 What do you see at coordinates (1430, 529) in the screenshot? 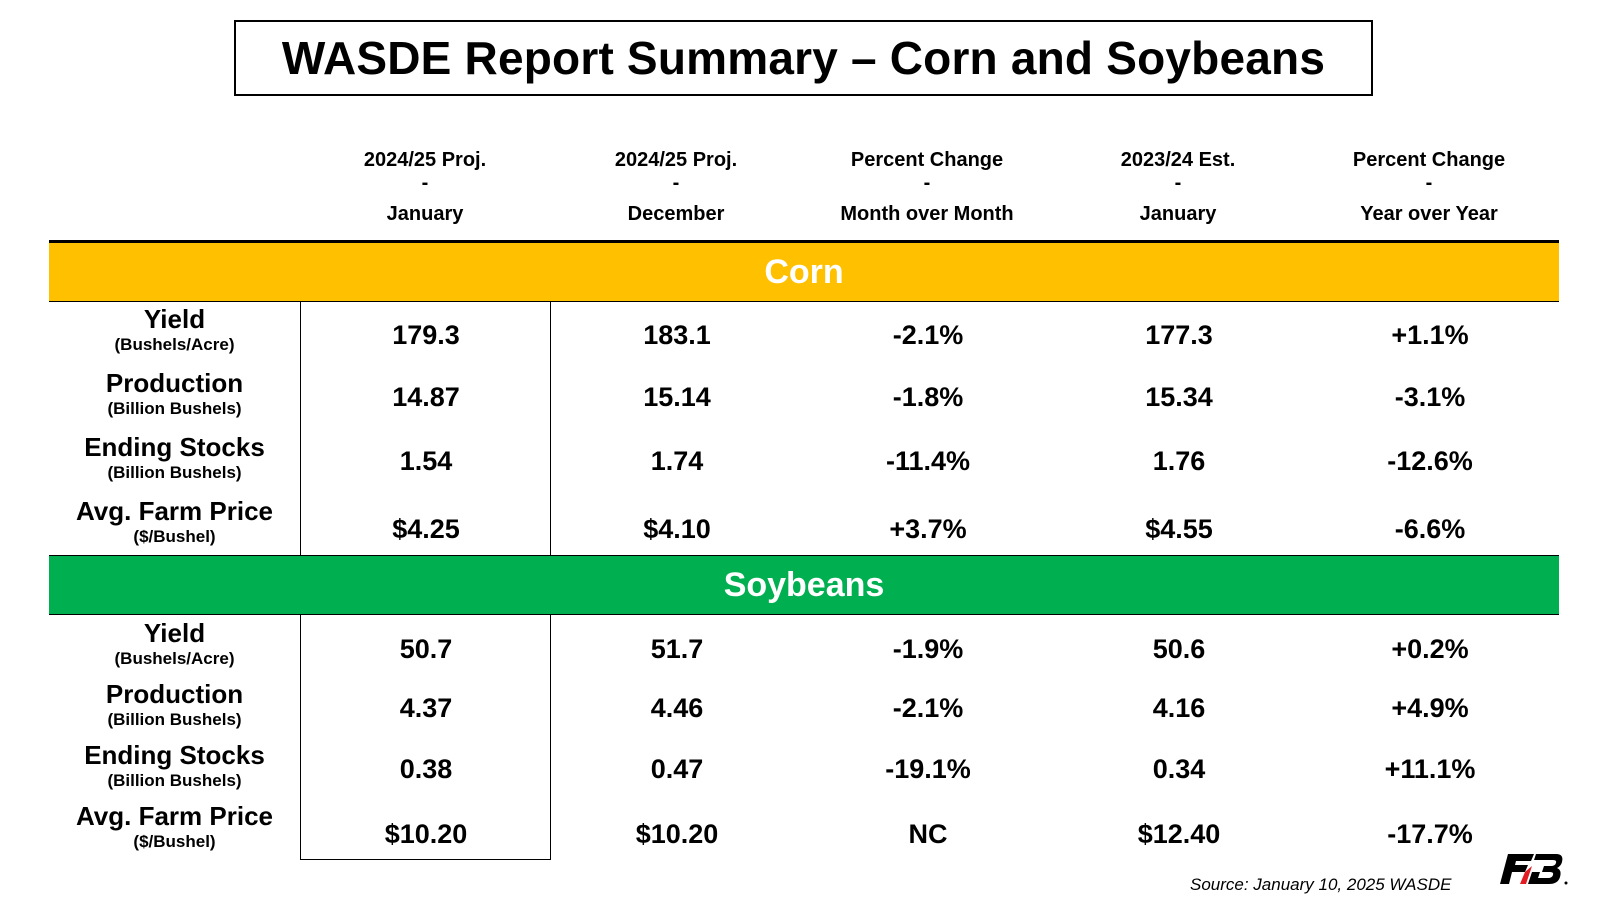
I see `cell-value: -6.6%` at bounding box center [1430, 529].